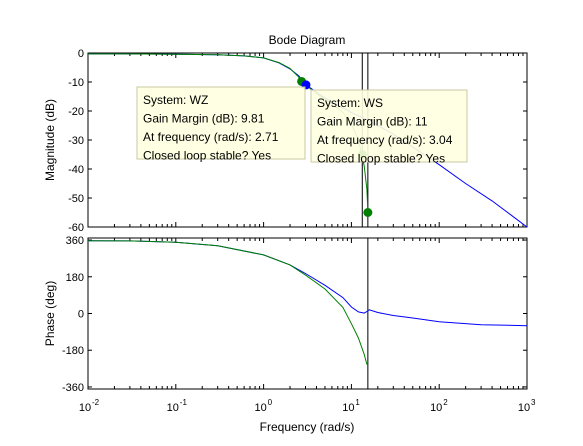  I want to click on datatip-line: At frequency (rad/s): 2.71, so click(211, 137).